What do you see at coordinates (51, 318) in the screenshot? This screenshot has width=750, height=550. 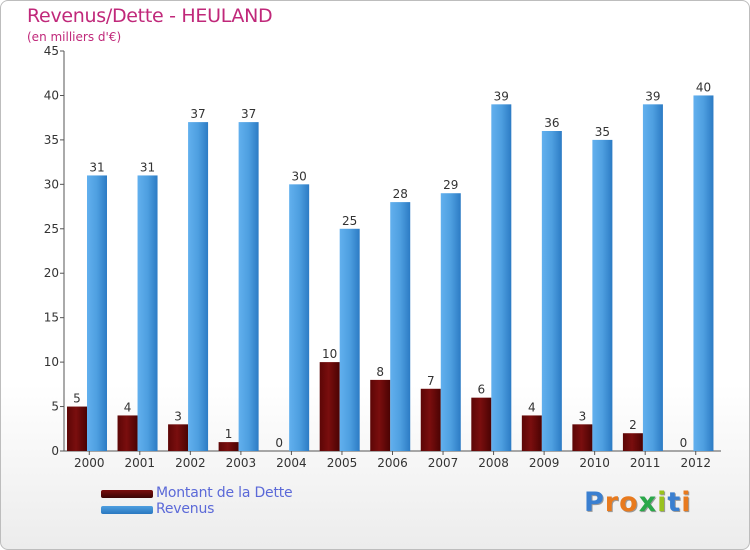 I see `y-tick-label: 15` at bounding box center [51, 318].